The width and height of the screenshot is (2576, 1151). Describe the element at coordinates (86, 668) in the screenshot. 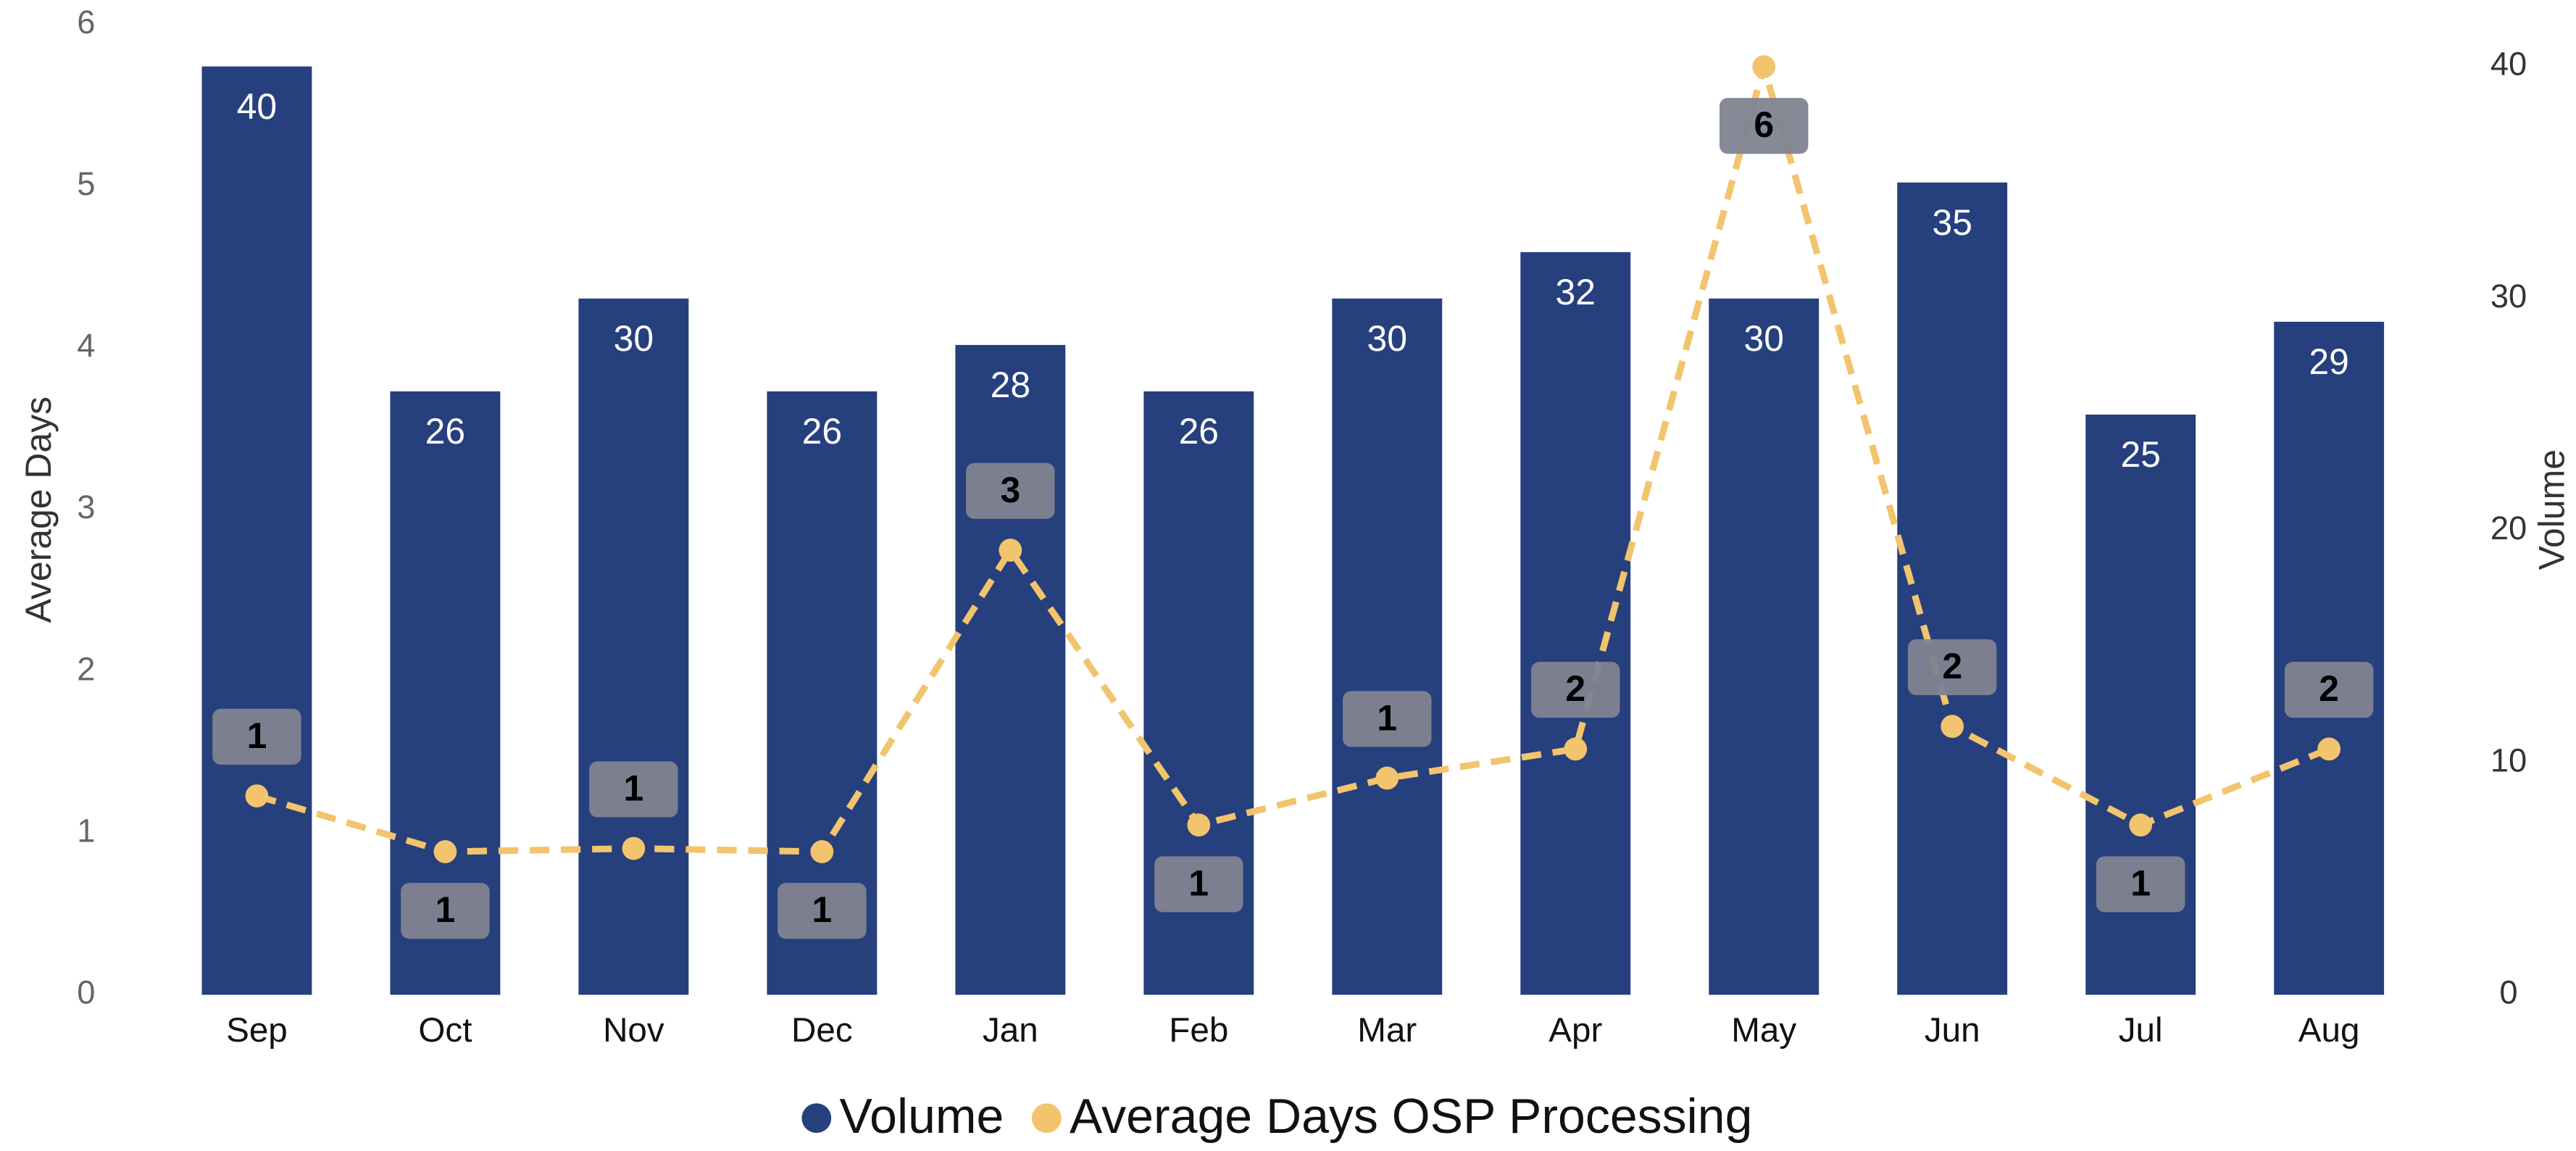

I see `y-tick-label: 2` at that location.